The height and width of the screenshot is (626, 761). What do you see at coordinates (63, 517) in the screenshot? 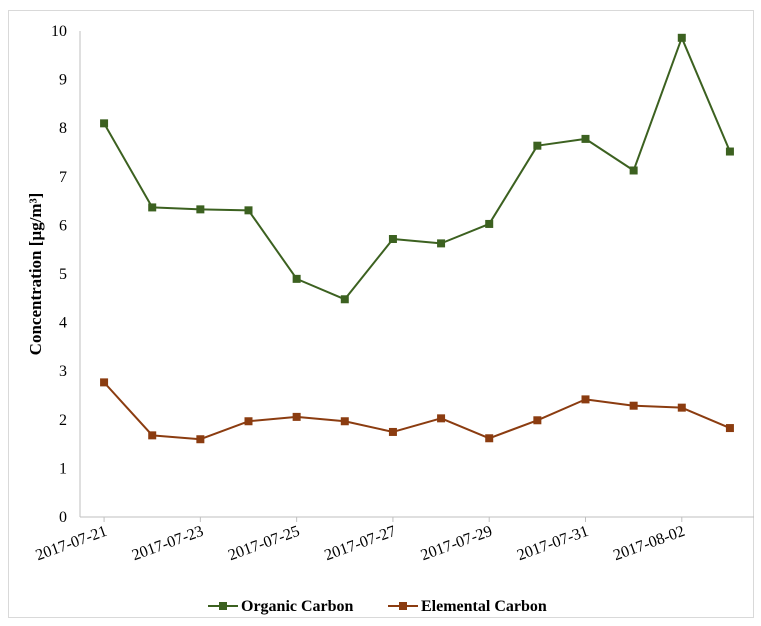
I see `y-tick-label: 0` at bounding box center [63, 517].